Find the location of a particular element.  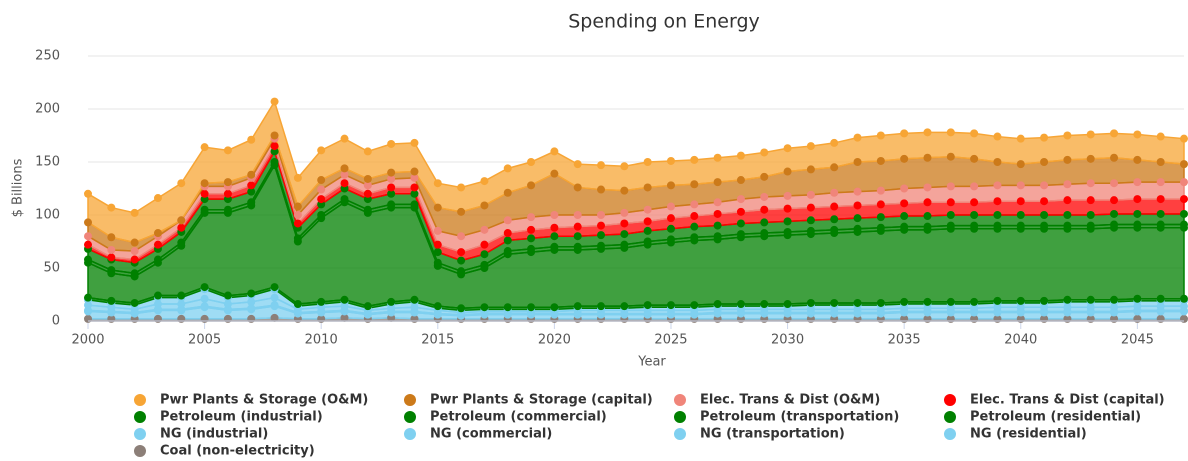

y-tick-label: 200 is located at coordinates (47, 109).